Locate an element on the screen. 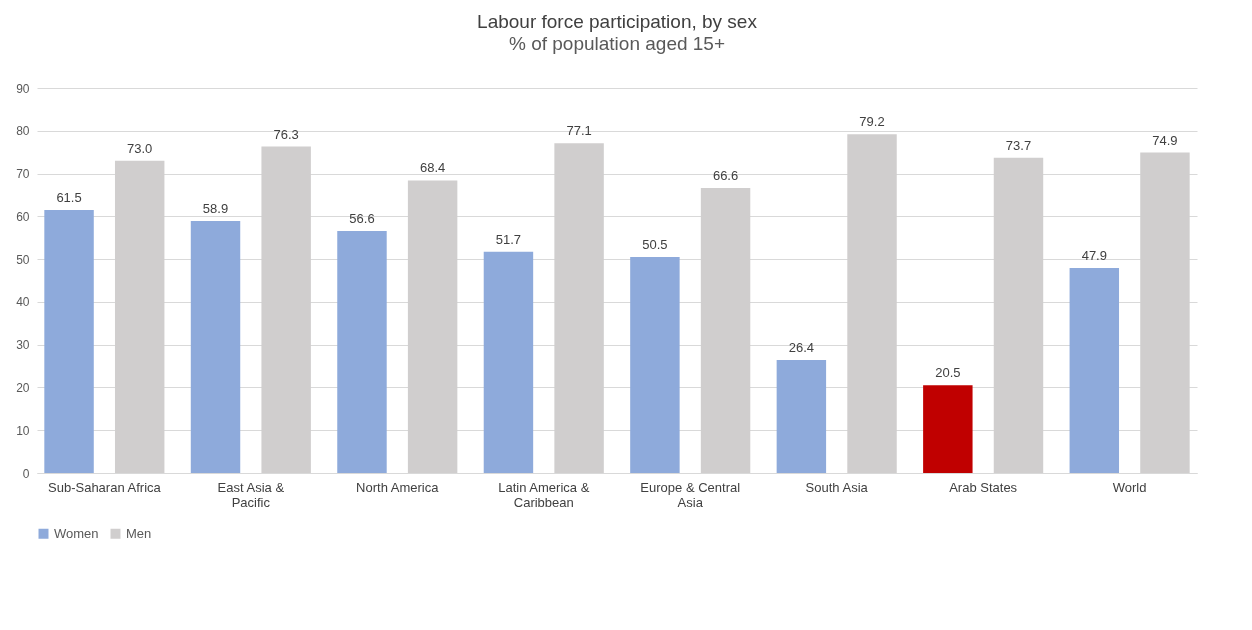 The image size is (1252, 630). data-label: 73.0 is located at coordinates (140, 148).